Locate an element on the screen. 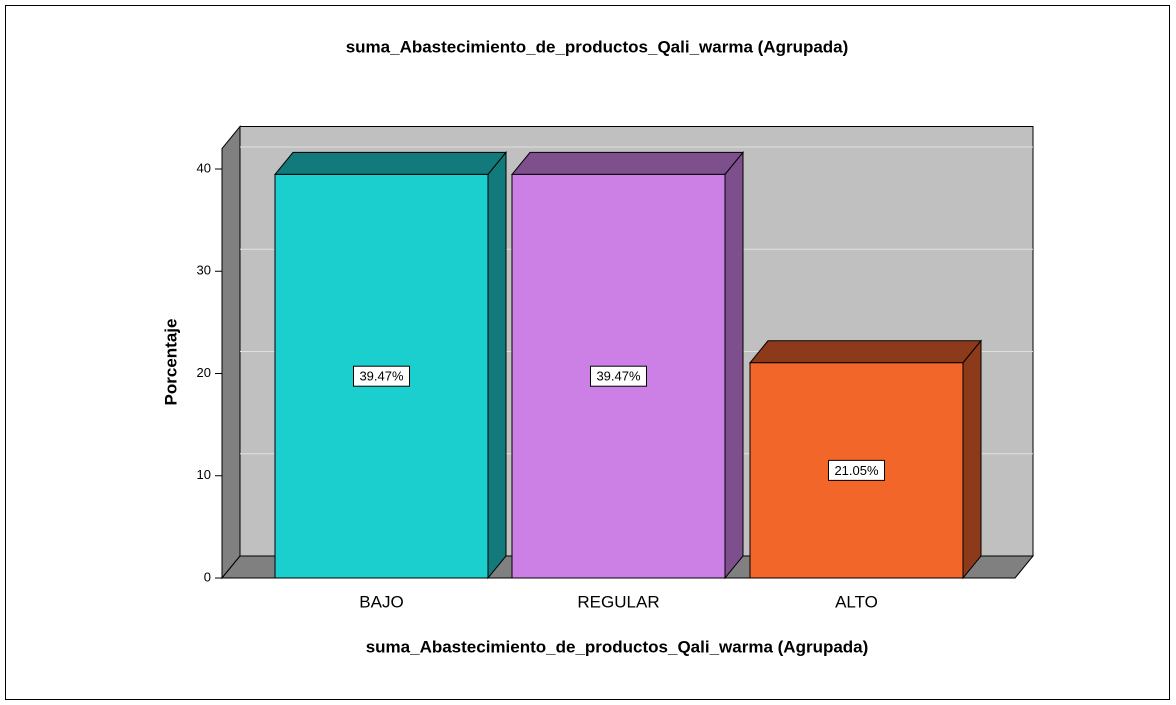  y-tick-label: 20 is located at coordinates (204, 372).